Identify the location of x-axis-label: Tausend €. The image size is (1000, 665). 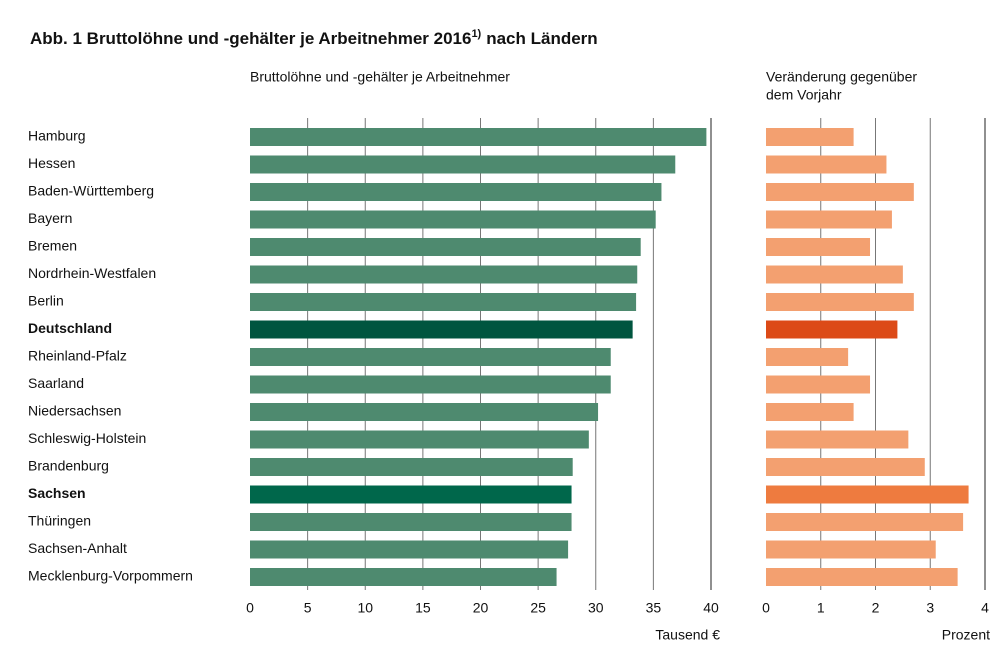
(687, 635).